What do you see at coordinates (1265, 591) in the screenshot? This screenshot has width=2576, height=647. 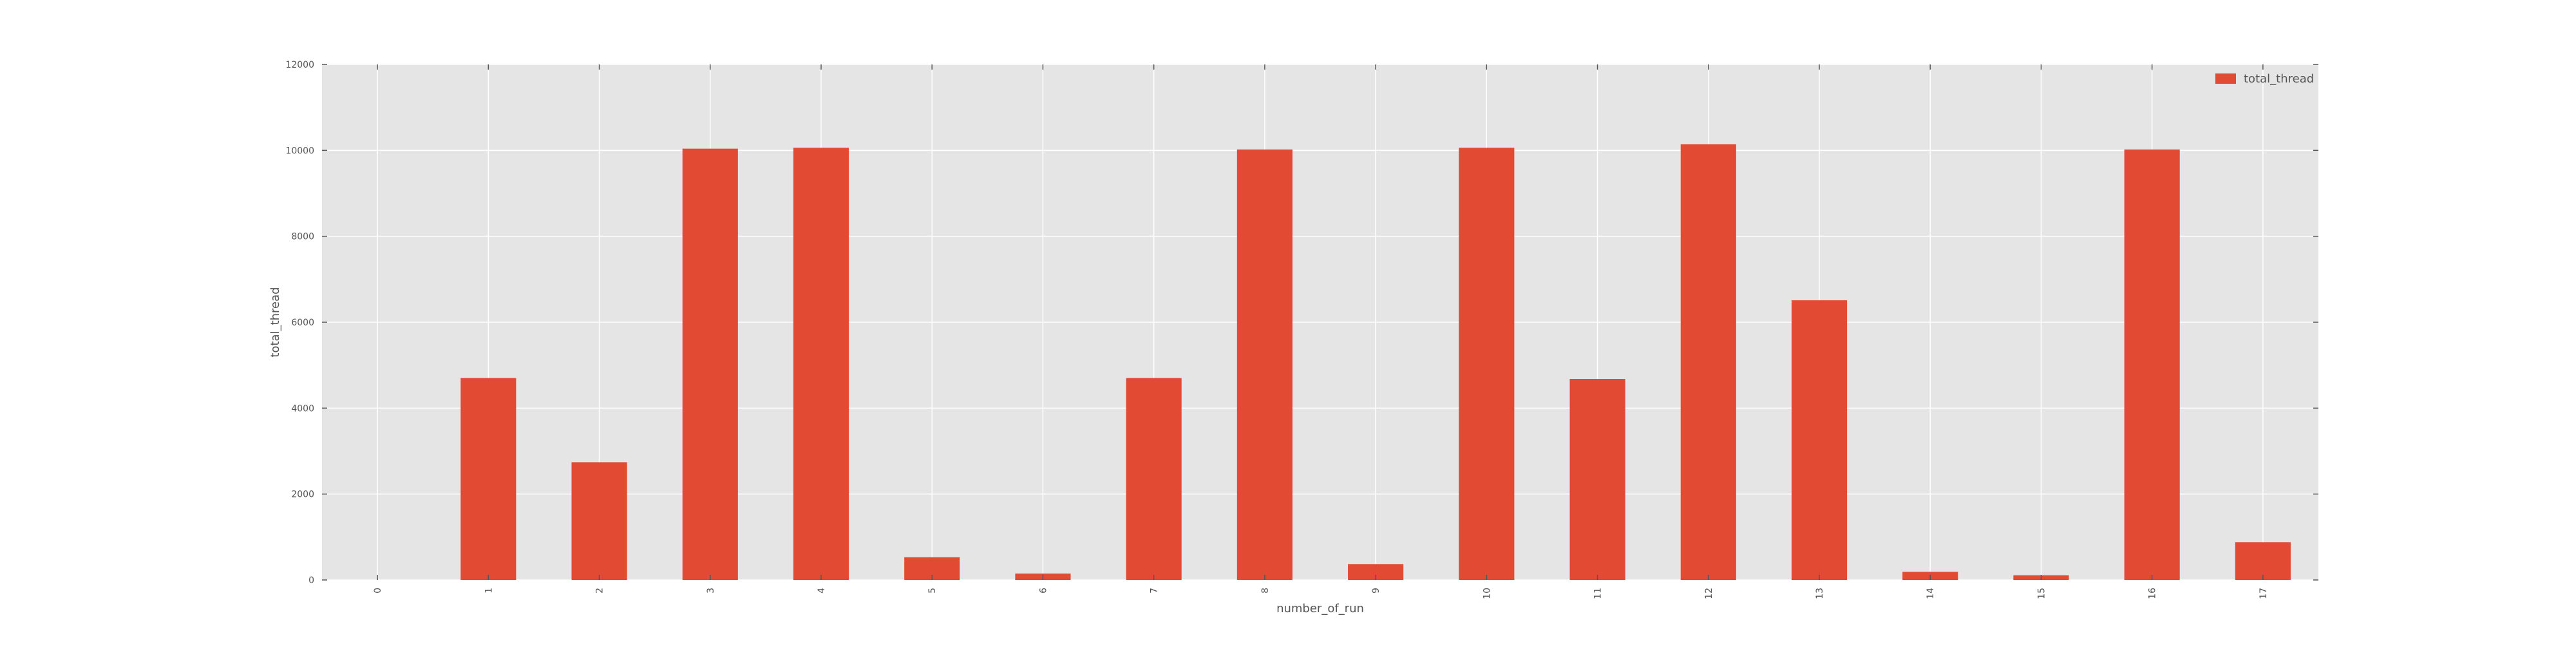 I see `x-tick-label: 8` at bounding box center [1265, 591].